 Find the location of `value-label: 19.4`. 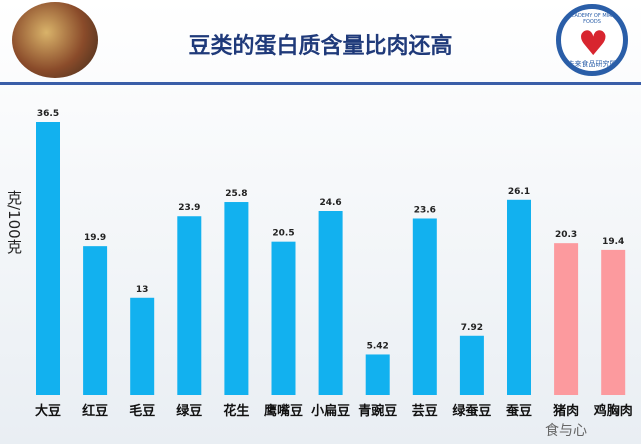

value-label: 19.4 is located at coordinates (613, 242).